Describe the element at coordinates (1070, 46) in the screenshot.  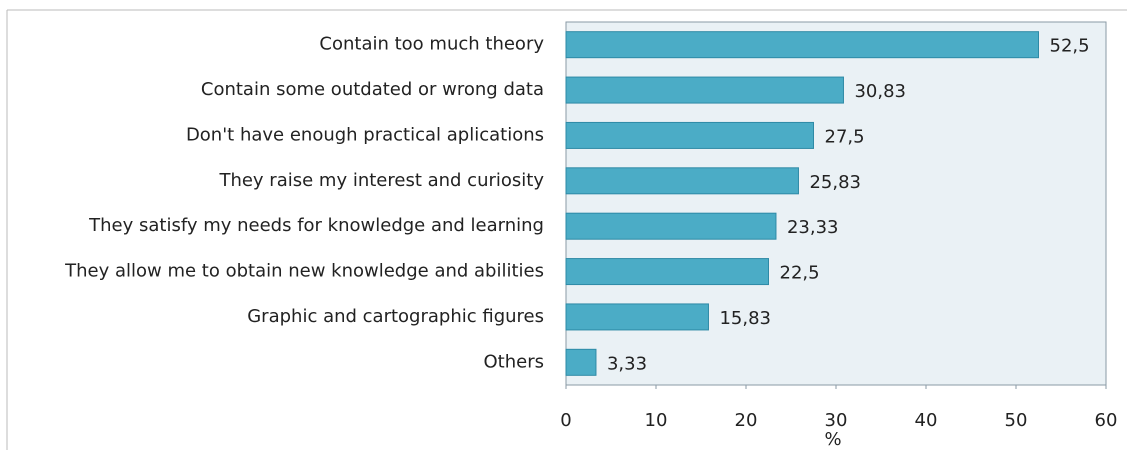
I see `value-label: 52,5` at that location.